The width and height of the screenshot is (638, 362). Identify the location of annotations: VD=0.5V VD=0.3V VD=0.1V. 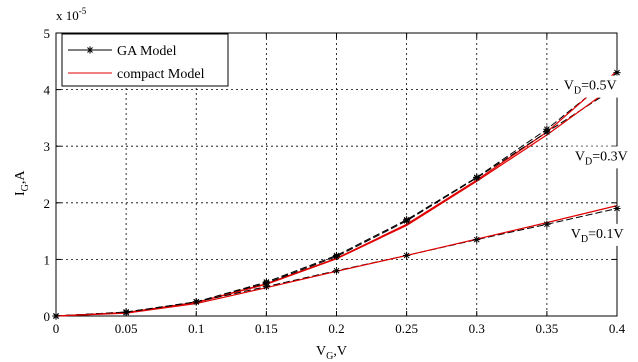
(598, 160).